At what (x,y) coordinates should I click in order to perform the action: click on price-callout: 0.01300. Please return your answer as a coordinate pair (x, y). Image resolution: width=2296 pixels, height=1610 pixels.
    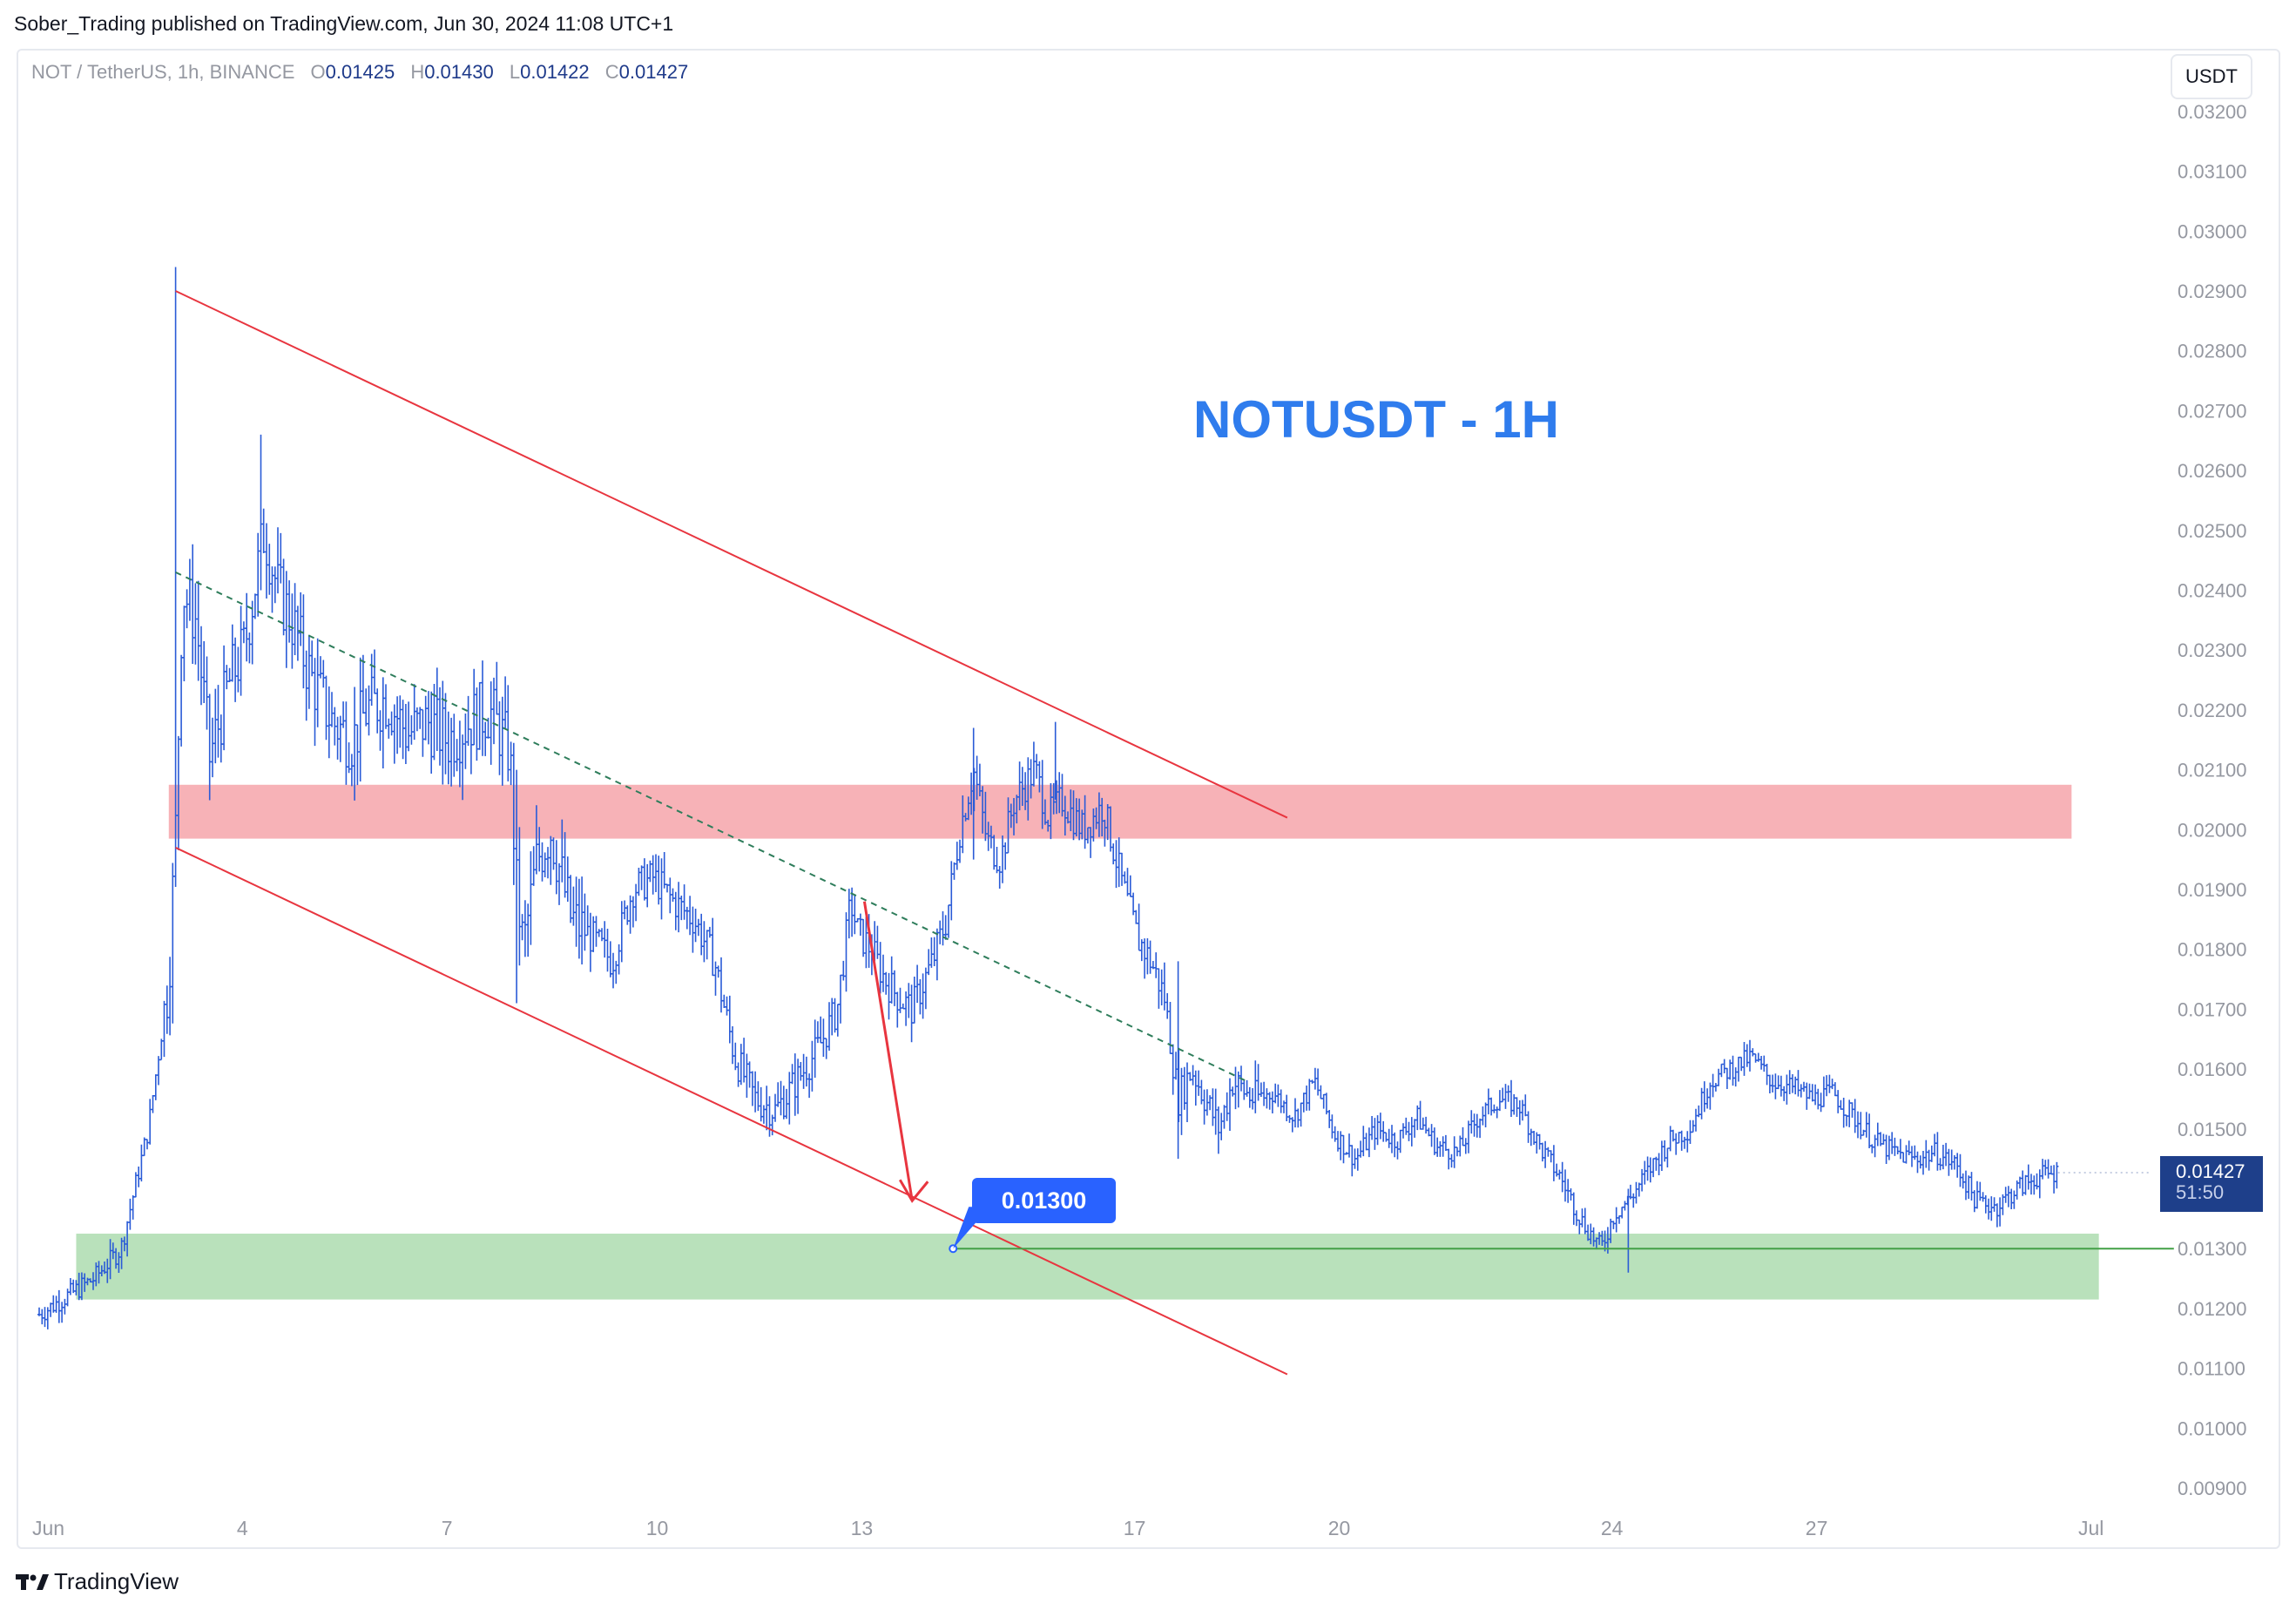
    Looking at the image, I should click on (1044, 1200).